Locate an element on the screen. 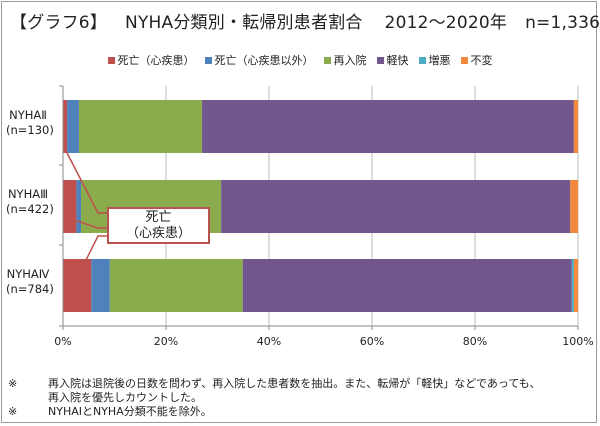 The height and width of the screenshot is (426, 600). legend-item: 不変 is located at coordinates (476, 60).